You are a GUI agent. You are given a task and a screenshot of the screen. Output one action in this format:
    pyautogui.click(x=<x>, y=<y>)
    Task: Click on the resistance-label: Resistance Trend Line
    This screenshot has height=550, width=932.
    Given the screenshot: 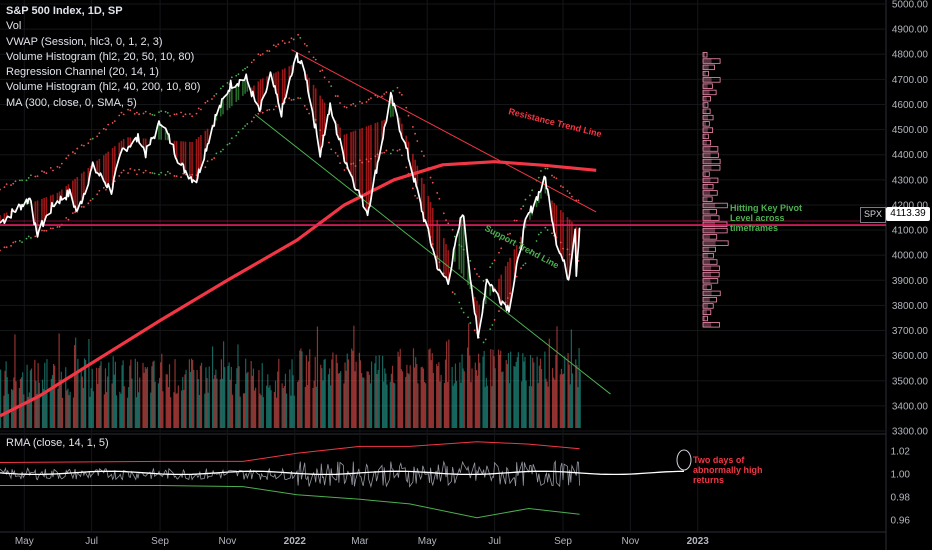 What is the action you would take?
    pyautogui.click(x=555, y=122)
    